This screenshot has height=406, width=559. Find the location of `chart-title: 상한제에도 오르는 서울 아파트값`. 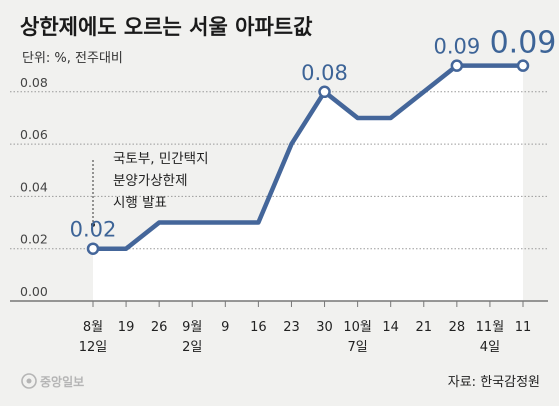

chart-title: 상한제에도 오르는 서울 아파트값 is located at coordinates (166, 27).